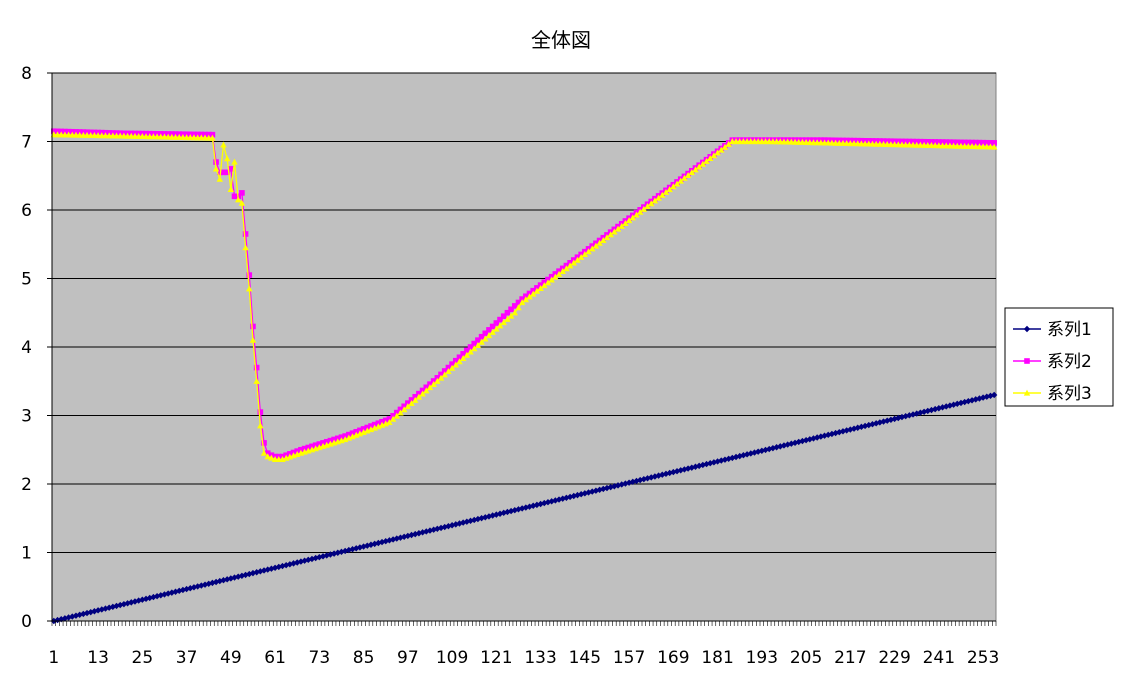  What do you see at coordinates (26, 622) in the screenshot?
I see `y-tick-label: 0` at bounding box center [26, 622].